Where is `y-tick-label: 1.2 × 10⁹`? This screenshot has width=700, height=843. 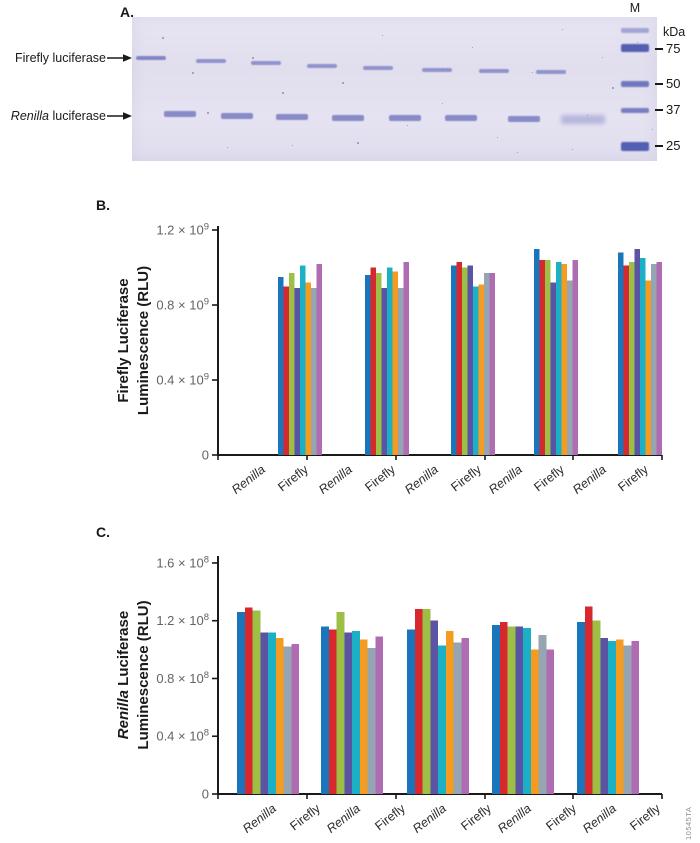
y-tick-label: 1.2 × 10⁹ is located at coordinates (182, 230).